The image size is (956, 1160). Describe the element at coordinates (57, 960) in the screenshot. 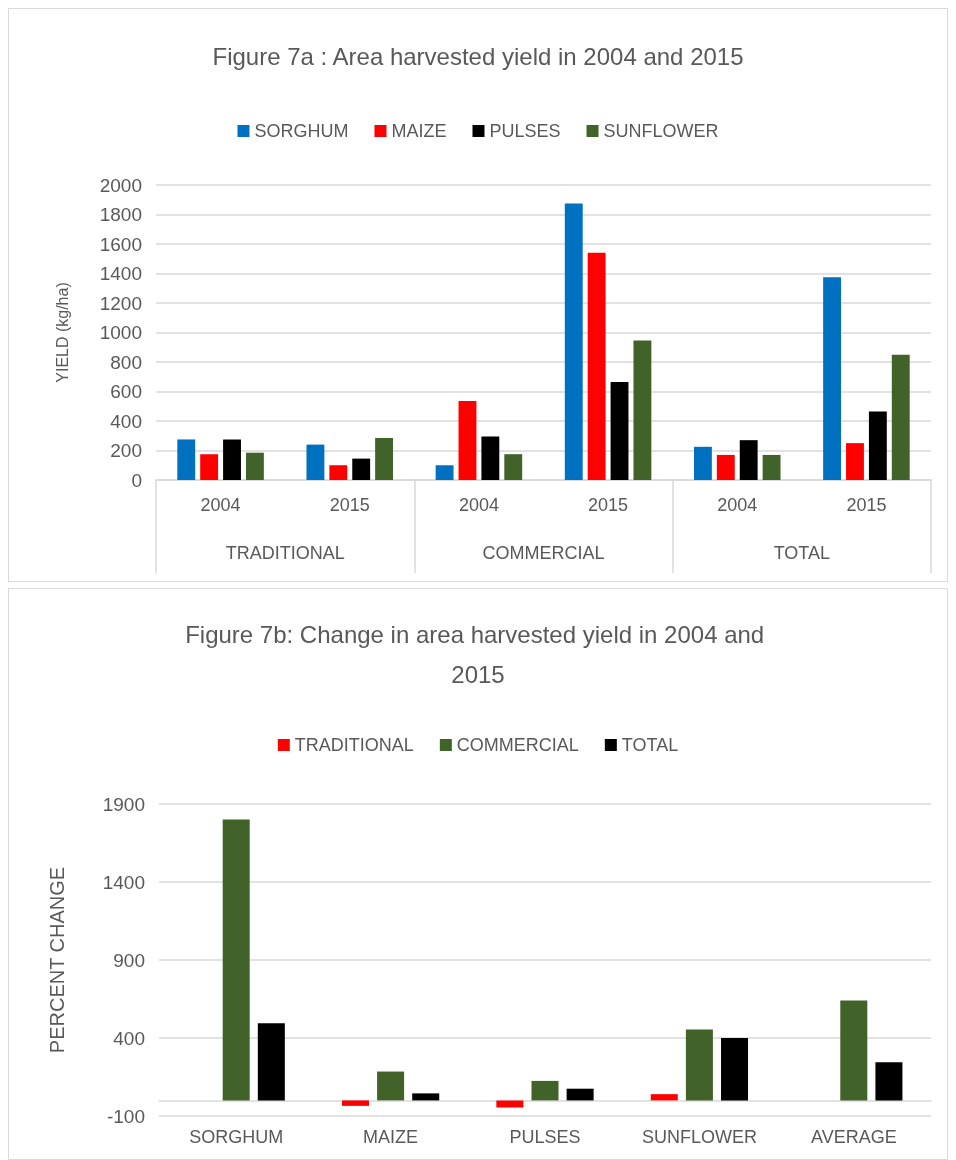

I see `y-axis-title: PERCENT CHANGE` at that location.